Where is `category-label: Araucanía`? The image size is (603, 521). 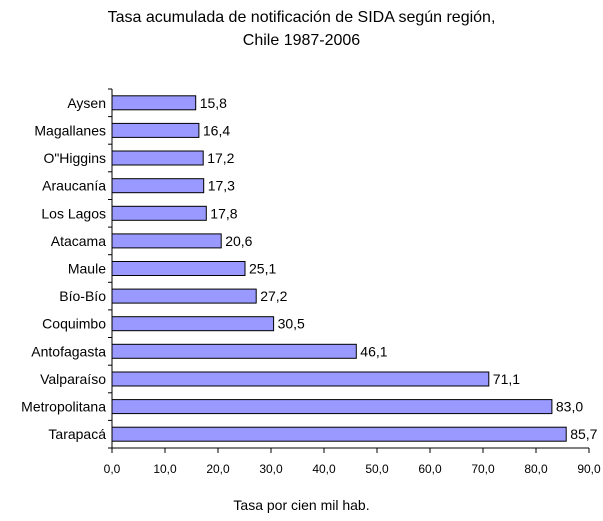
category-label: Araucanía is located at coordinates (74, 186).